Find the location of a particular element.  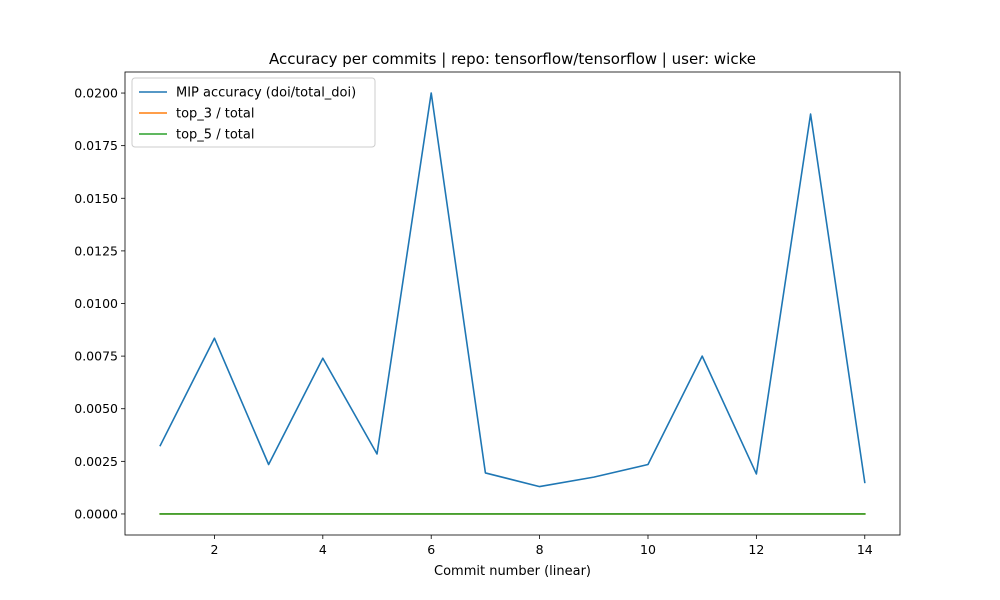

y-tick-label: 0.0075 is located at coordinates (96, 356).